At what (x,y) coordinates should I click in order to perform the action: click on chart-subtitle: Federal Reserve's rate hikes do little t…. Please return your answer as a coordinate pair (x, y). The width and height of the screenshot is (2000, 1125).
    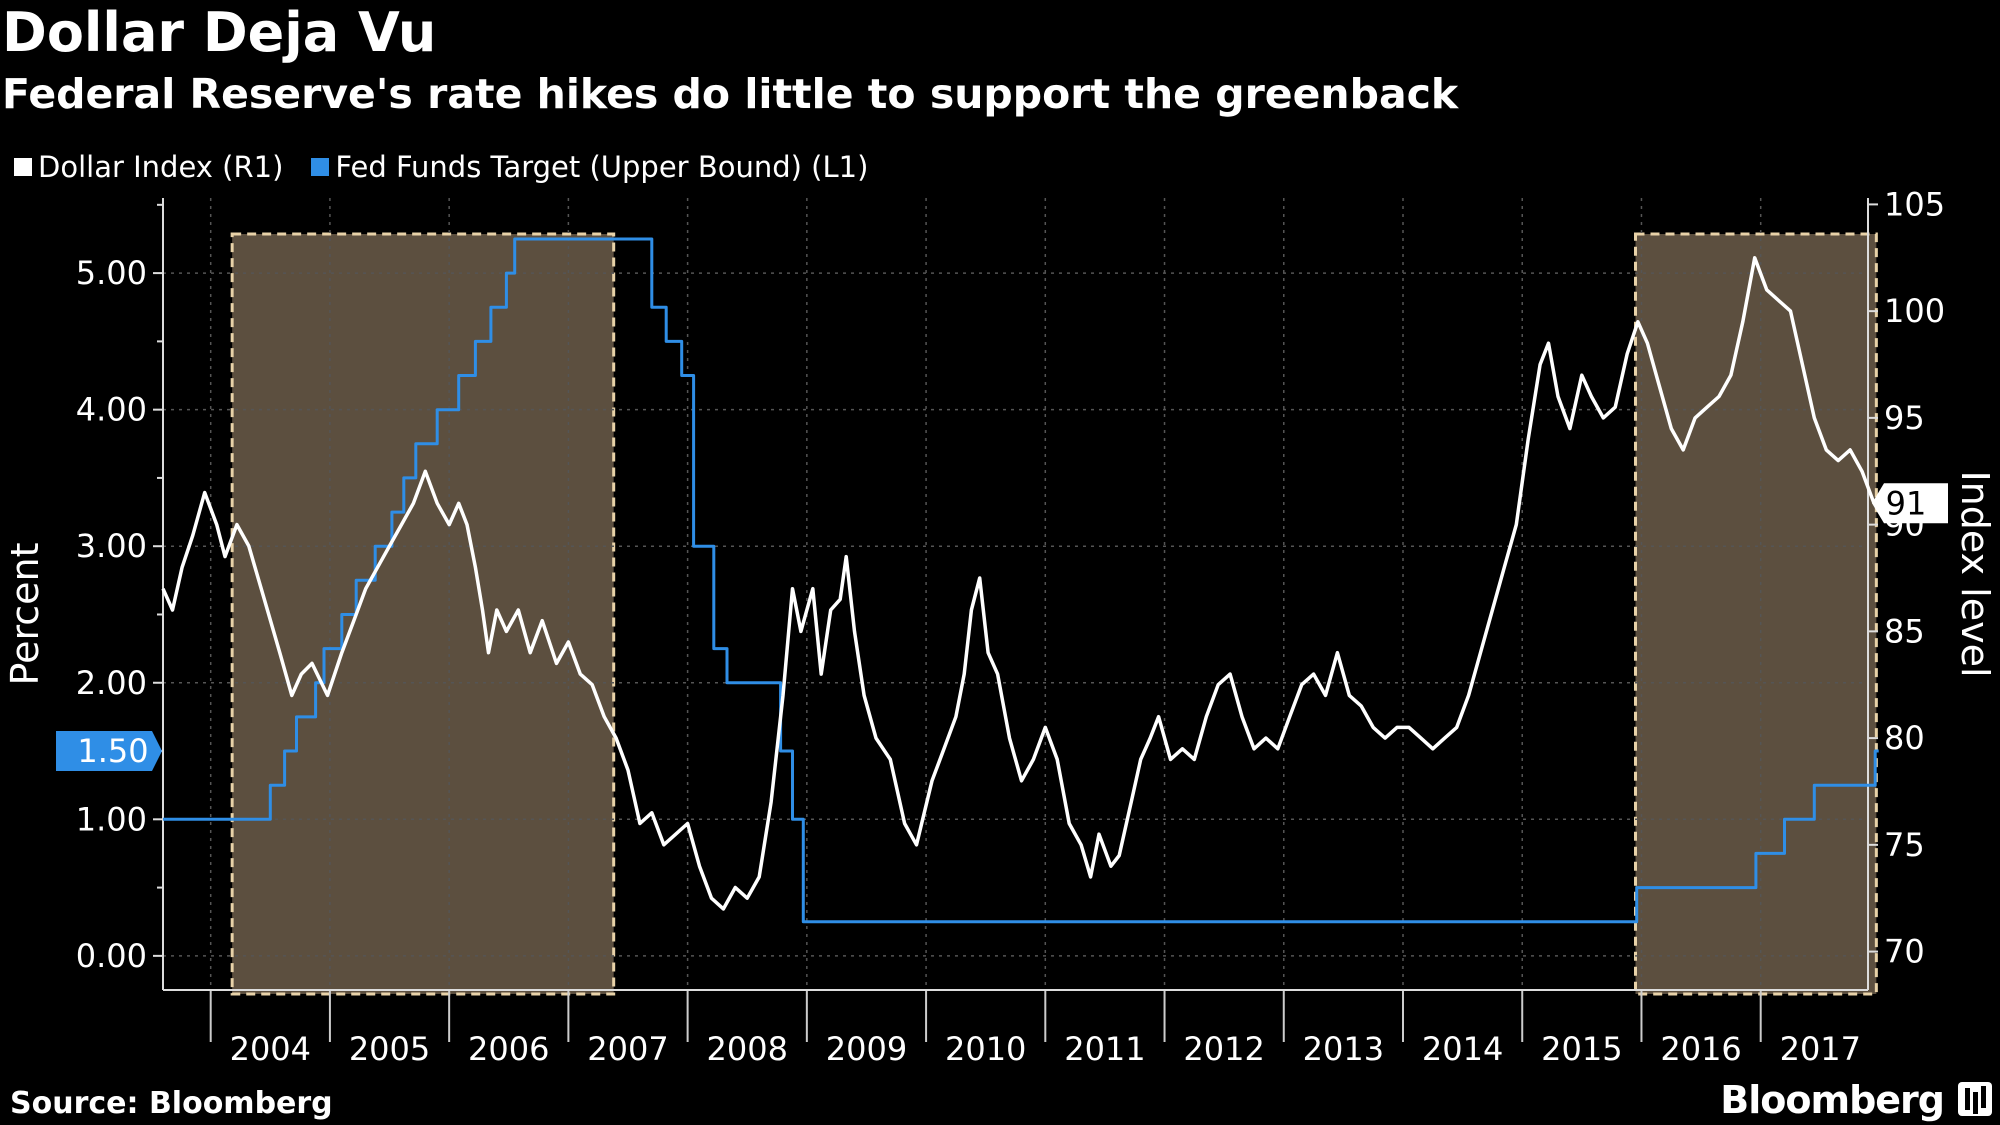
    Looking at the image, I should click on (730, 94).